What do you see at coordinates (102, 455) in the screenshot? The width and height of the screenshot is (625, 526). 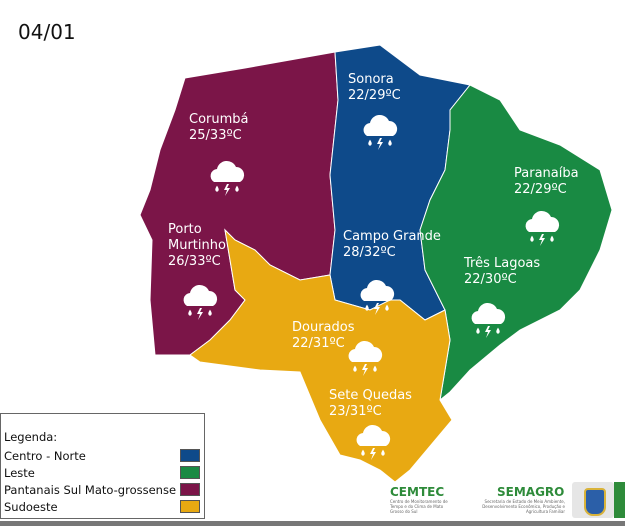 I see `legend-item: Centro - Norte` at bounding box center [102, 455].